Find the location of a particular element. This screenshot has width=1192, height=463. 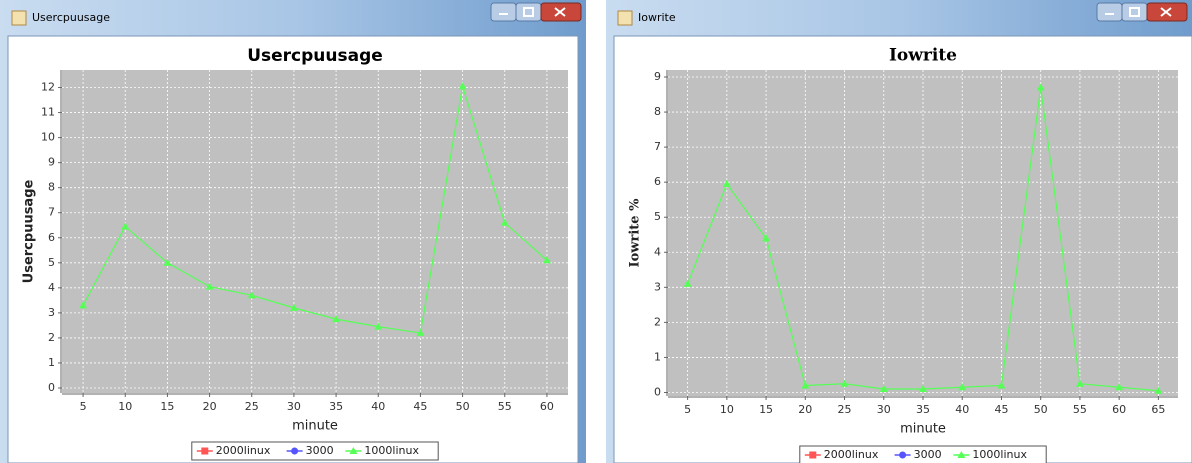

y-axis-label: Iowrite % is located at coordinates (635, 233).